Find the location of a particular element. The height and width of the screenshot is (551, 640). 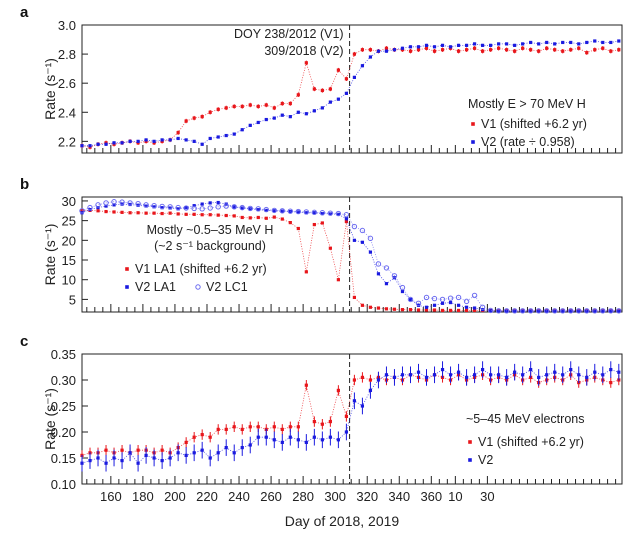

boundary-annotation: DOY 238/2012 (V1) is located at coordinates (289, 34).